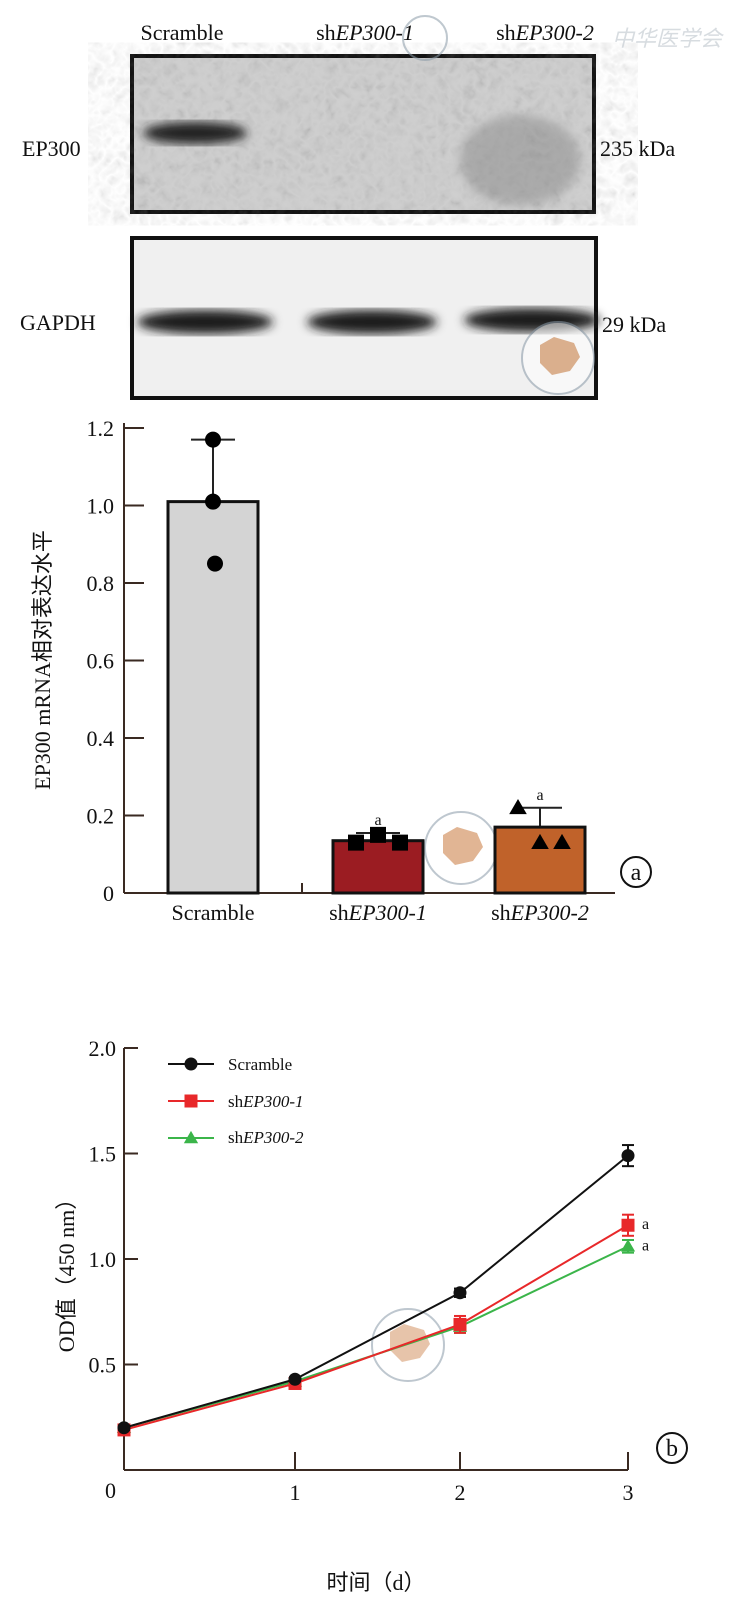 This screenshot has height=1611, width=730. I want to click on y-axis-label: OD值（450 nm）, so click(66, 1270).